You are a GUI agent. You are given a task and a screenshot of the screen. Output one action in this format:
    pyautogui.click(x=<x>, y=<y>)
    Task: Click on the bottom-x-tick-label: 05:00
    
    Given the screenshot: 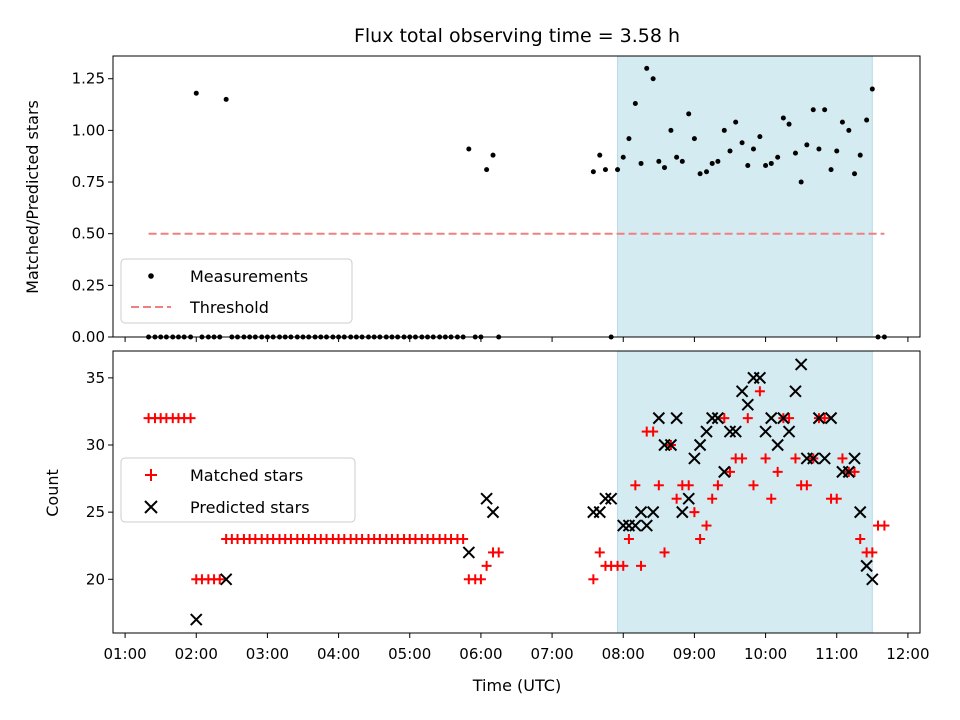 What is the action you would take?
    pyautogui.click(x=409, y=654)
    